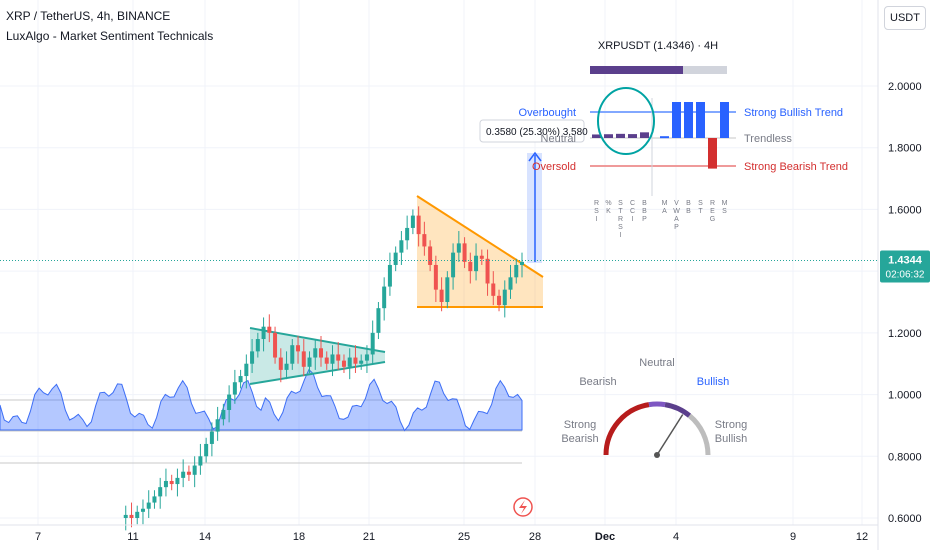  Describe the element at coordinates (38, 537) in the screenshot. I see `x-tick-label: 7` at that location.